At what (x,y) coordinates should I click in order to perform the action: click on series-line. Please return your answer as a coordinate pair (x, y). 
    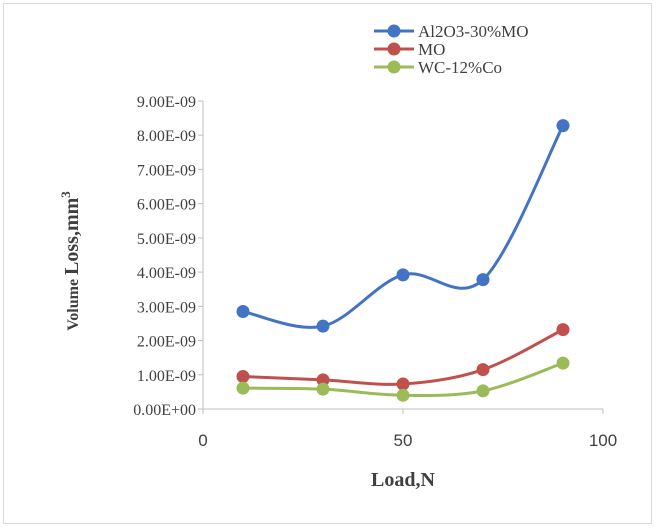
    Looking at the image, I should click on (403, 357).